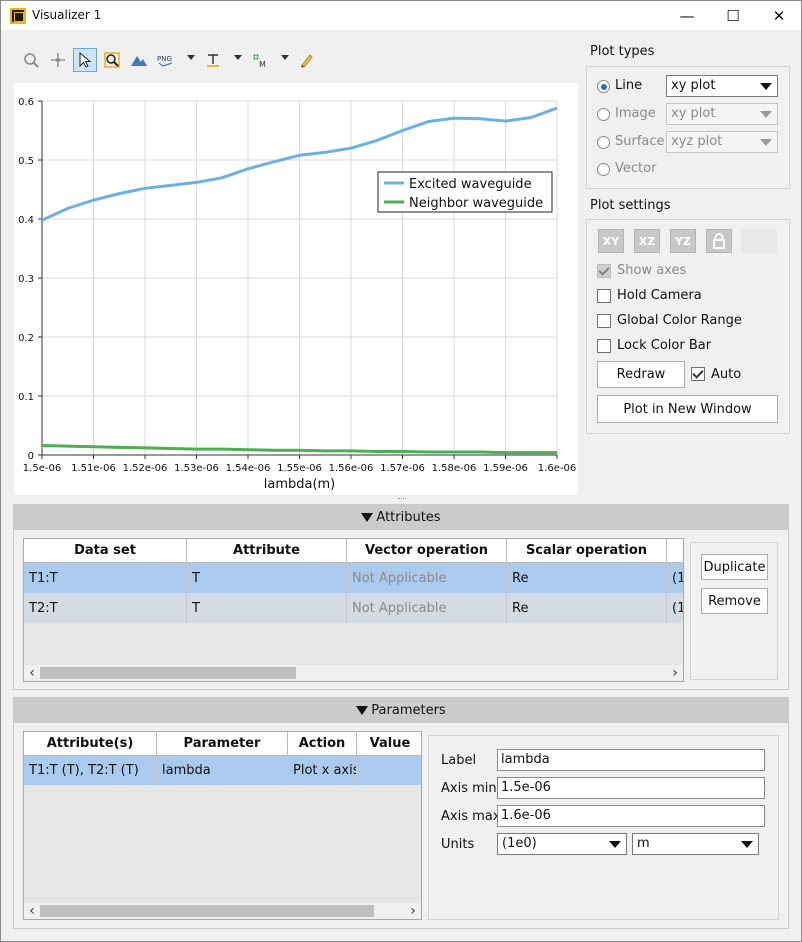 This screenshot has height=942, width=802. I want to click on line-plot-value: xy plot, so click(693, 85).